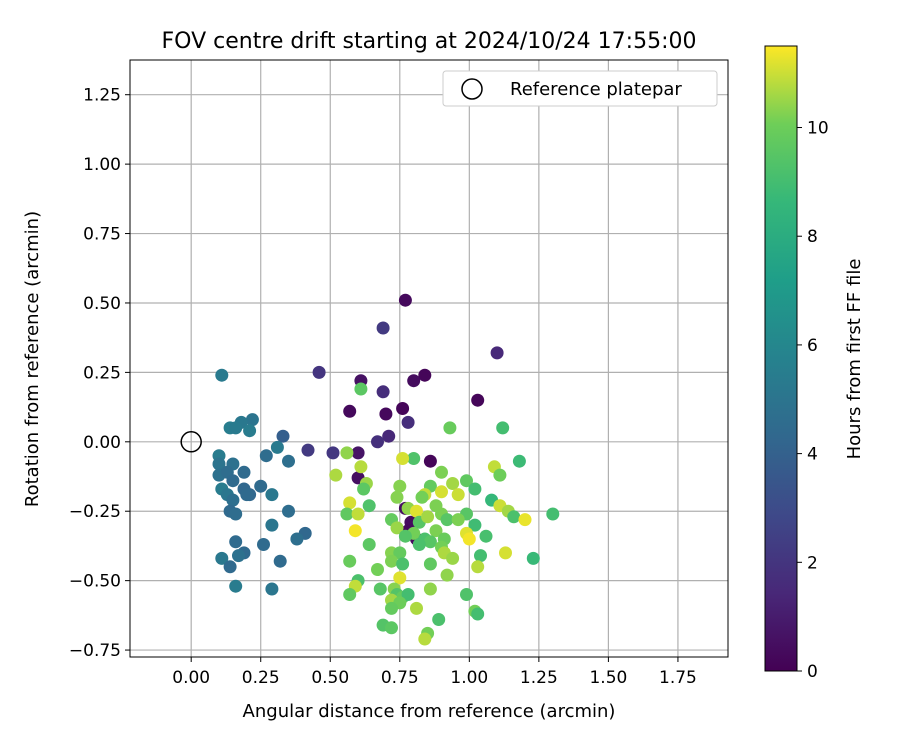 Image resolution: width=900 pixels, height=750 pixels. I want to click on y-tick-label: 0.75, so click(102, 235).